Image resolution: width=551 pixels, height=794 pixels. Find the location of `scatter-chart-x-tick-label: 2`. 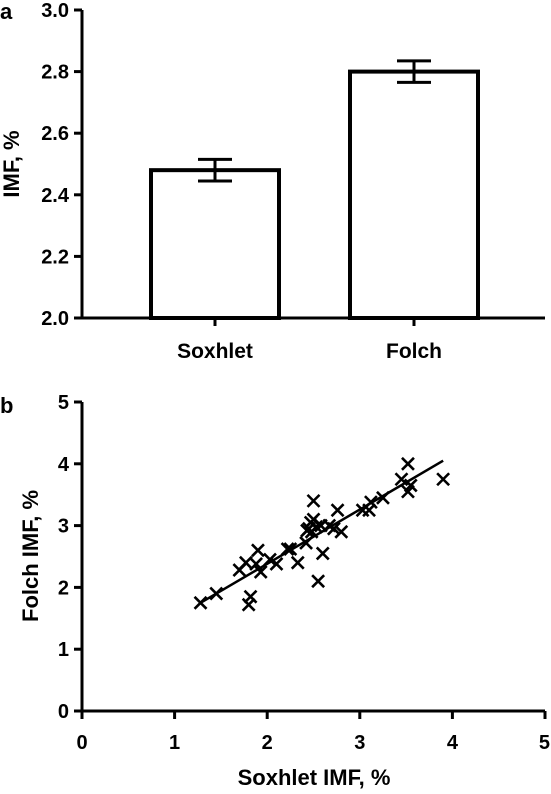

scatter-chart-x-tick-label: 2 is located at coordinates (267, 743).